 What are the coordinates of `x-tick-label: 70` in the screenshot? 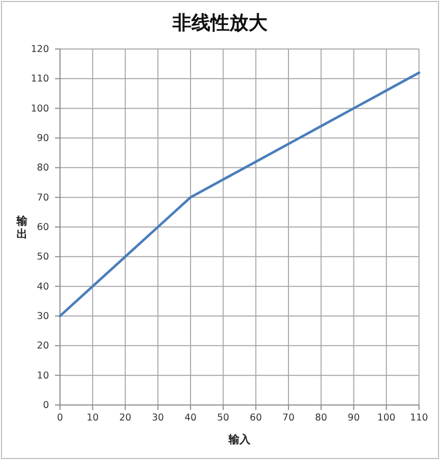 It's located at (288, 418).